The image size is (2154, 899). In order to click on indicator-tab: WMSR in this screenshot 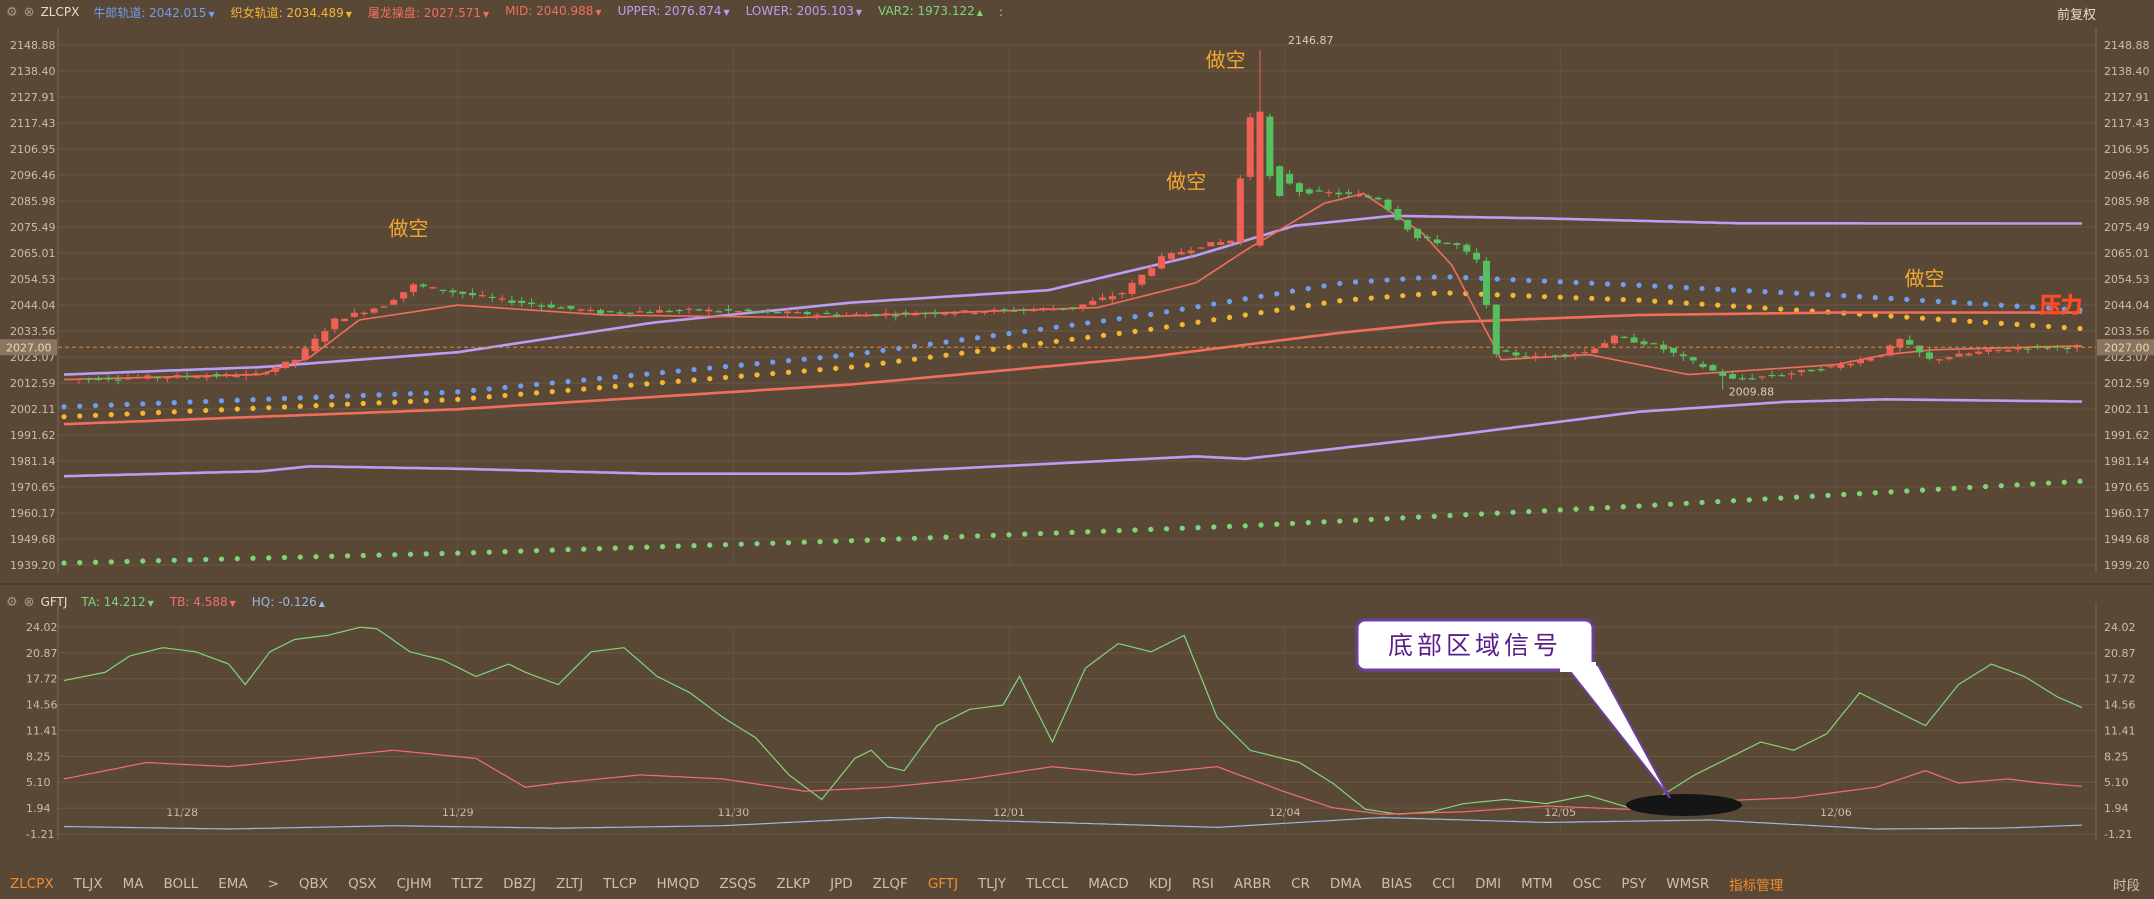, I will do `click(1688, 883)`.